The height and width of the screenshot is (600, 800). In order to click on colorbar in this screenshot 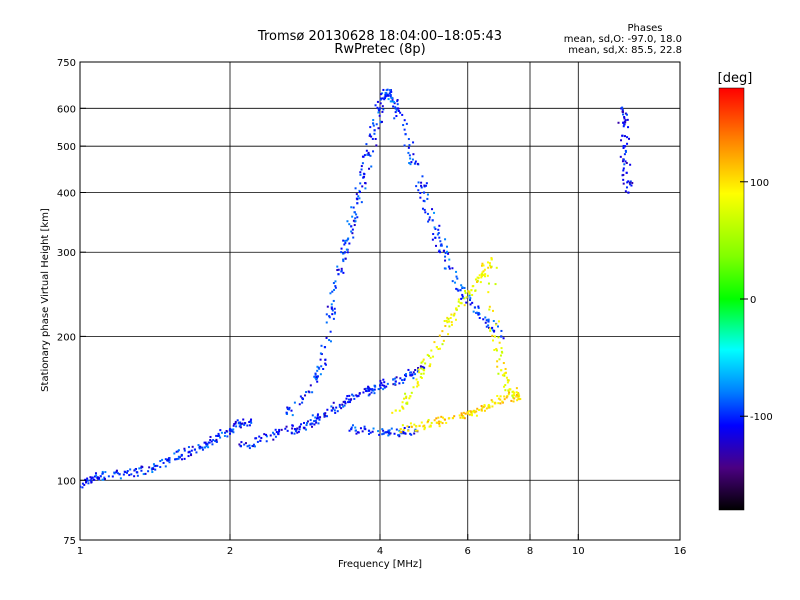, I will do `click(731, 299)`.